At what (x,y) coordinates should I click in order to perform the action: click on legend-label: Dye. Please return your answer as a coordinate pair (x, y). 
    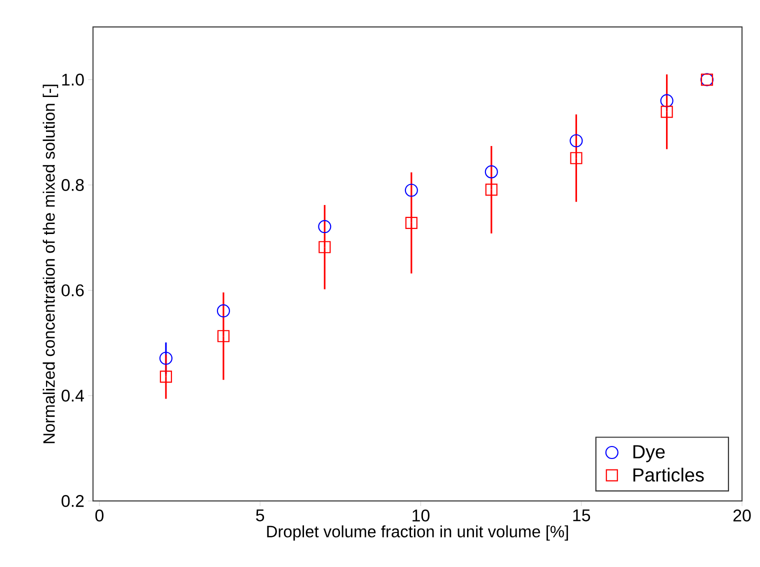
    Looking at the image, I should click on (649, 453).